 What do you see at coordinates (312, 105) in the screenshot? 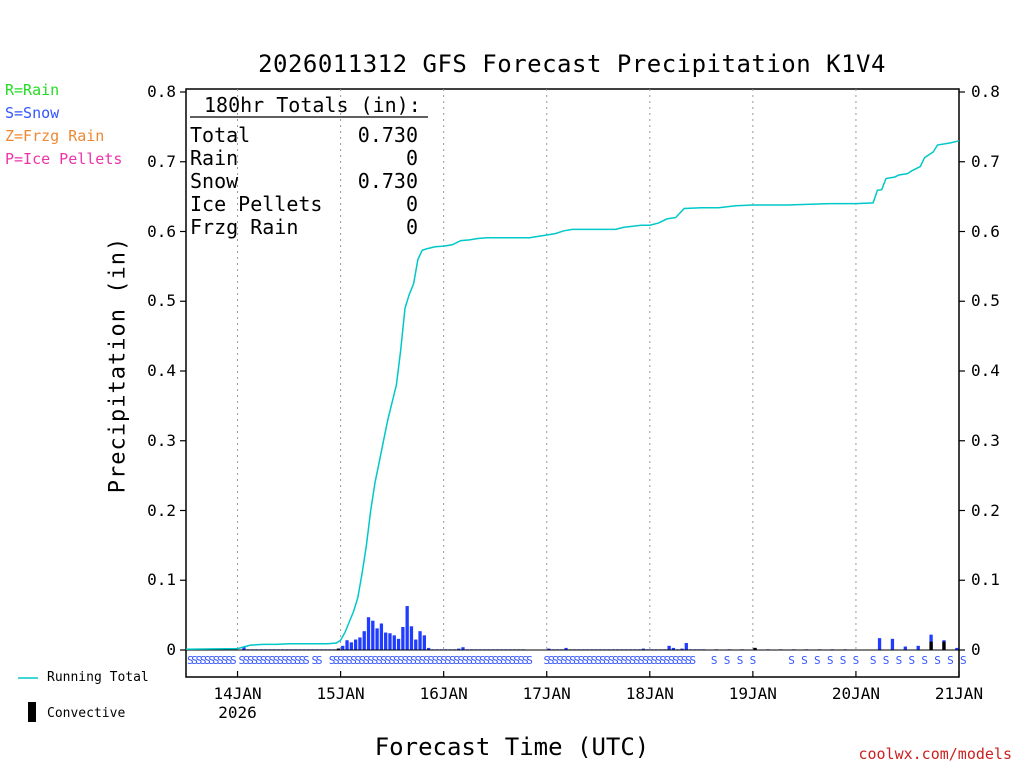
I see `totals-heading: 180hr Totals (in):` at bounding box center [312, 105].